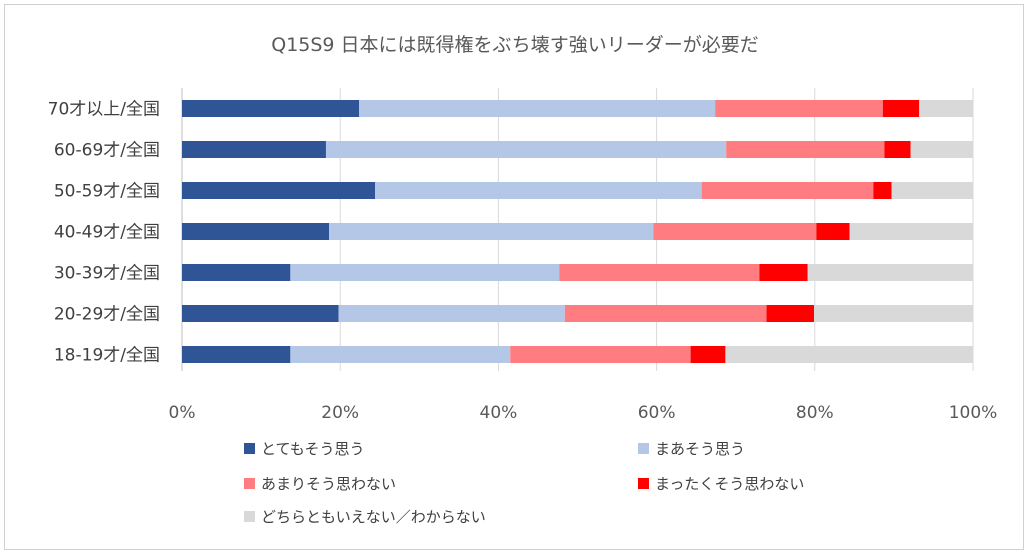  What do you see at coordinates (700, 449) in the screenshot?
I see `legend-label: まあそう思う` at bounding box center [700, 449].